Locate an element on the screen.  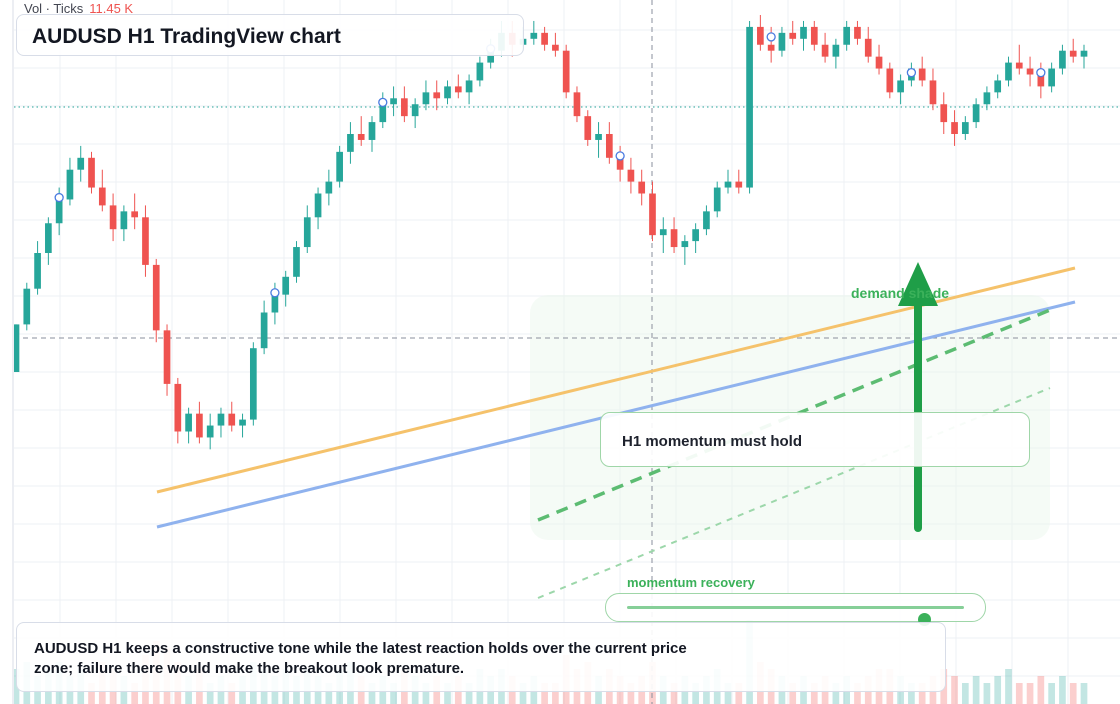
volume-legend-value: 11.45 K is located at coordinates (111, 8).